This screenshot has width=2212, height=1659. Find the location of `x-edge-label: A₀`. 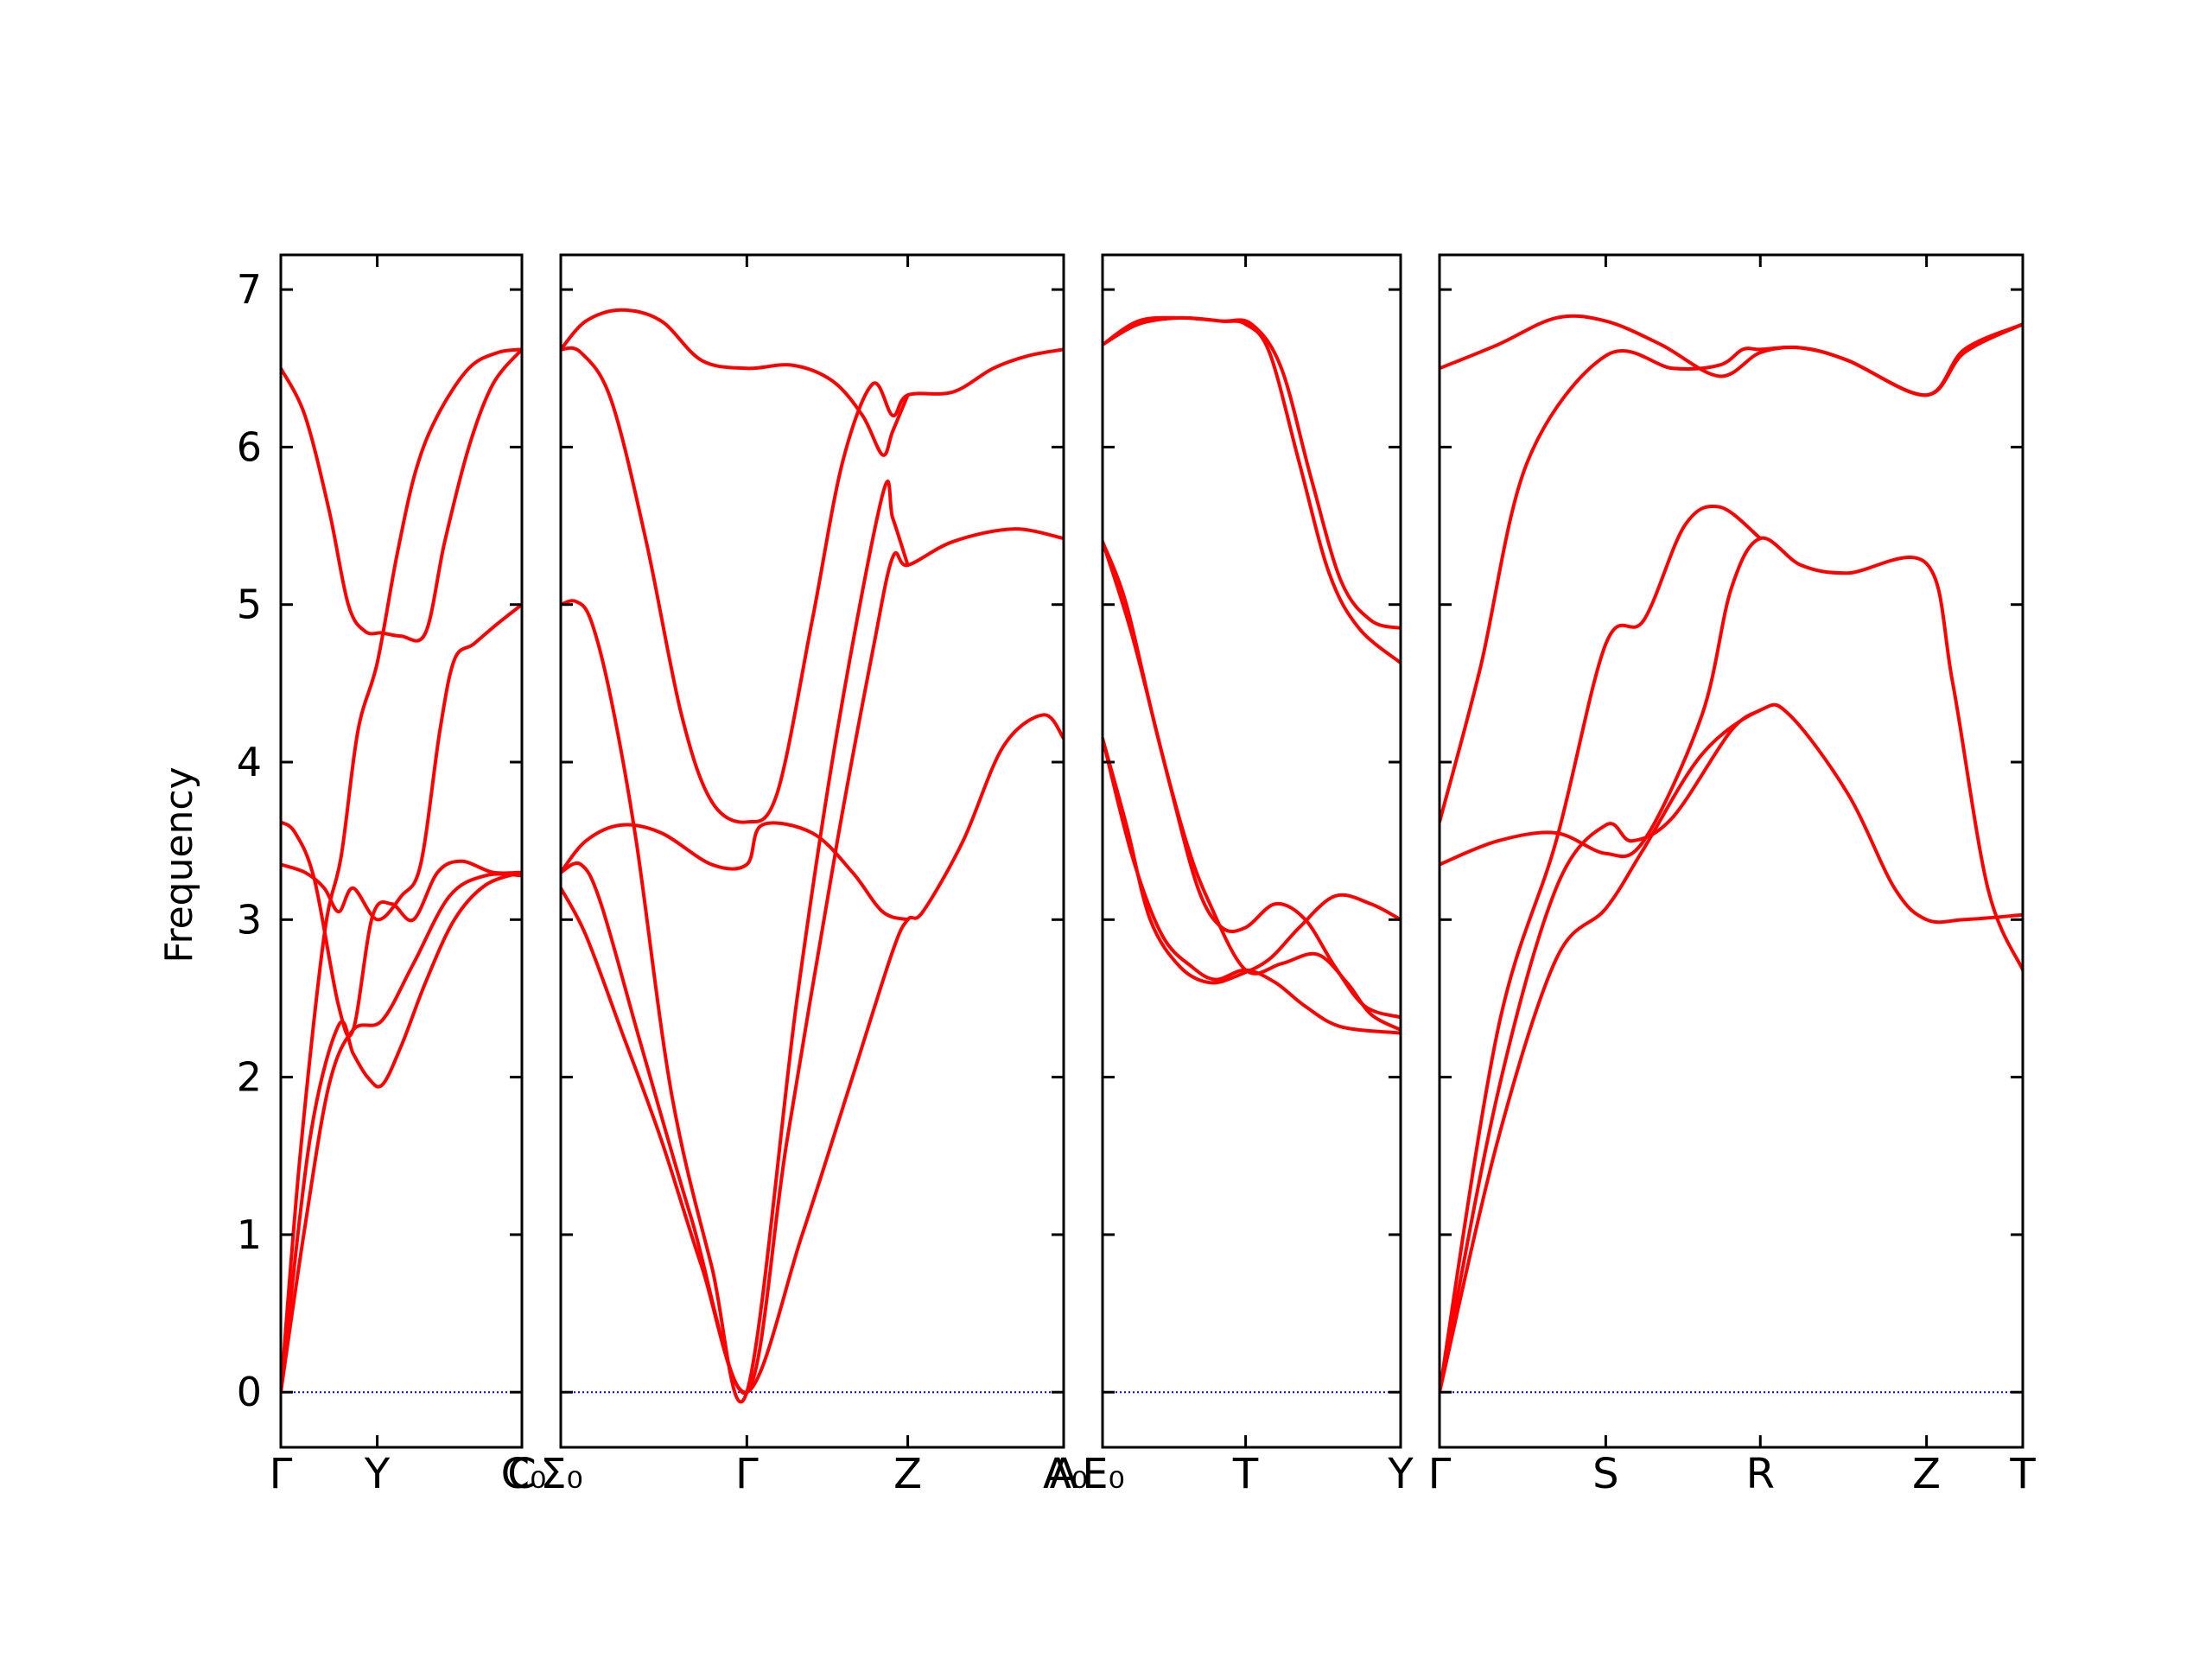

x-edge-label: A₀ is located at coordinates (1065, 1474).